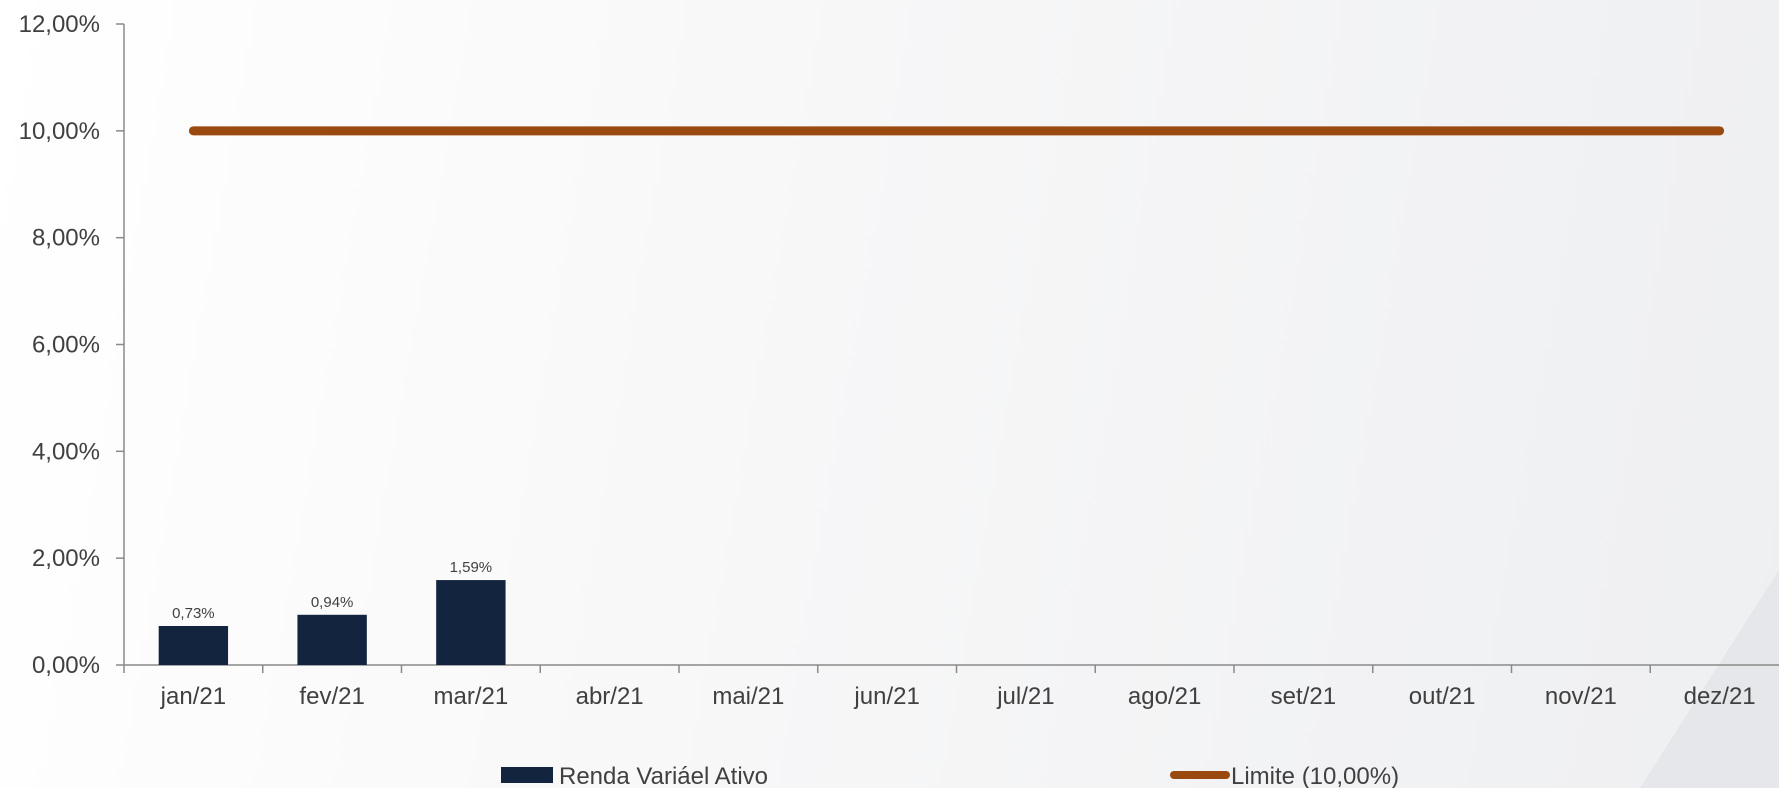 This screenshot has height=788, width=1779. Describe the element at coordinates (950, 775) in the screenshot. I see `legend: Renda Variáel Ativo Limite (10,00%)` at that location.